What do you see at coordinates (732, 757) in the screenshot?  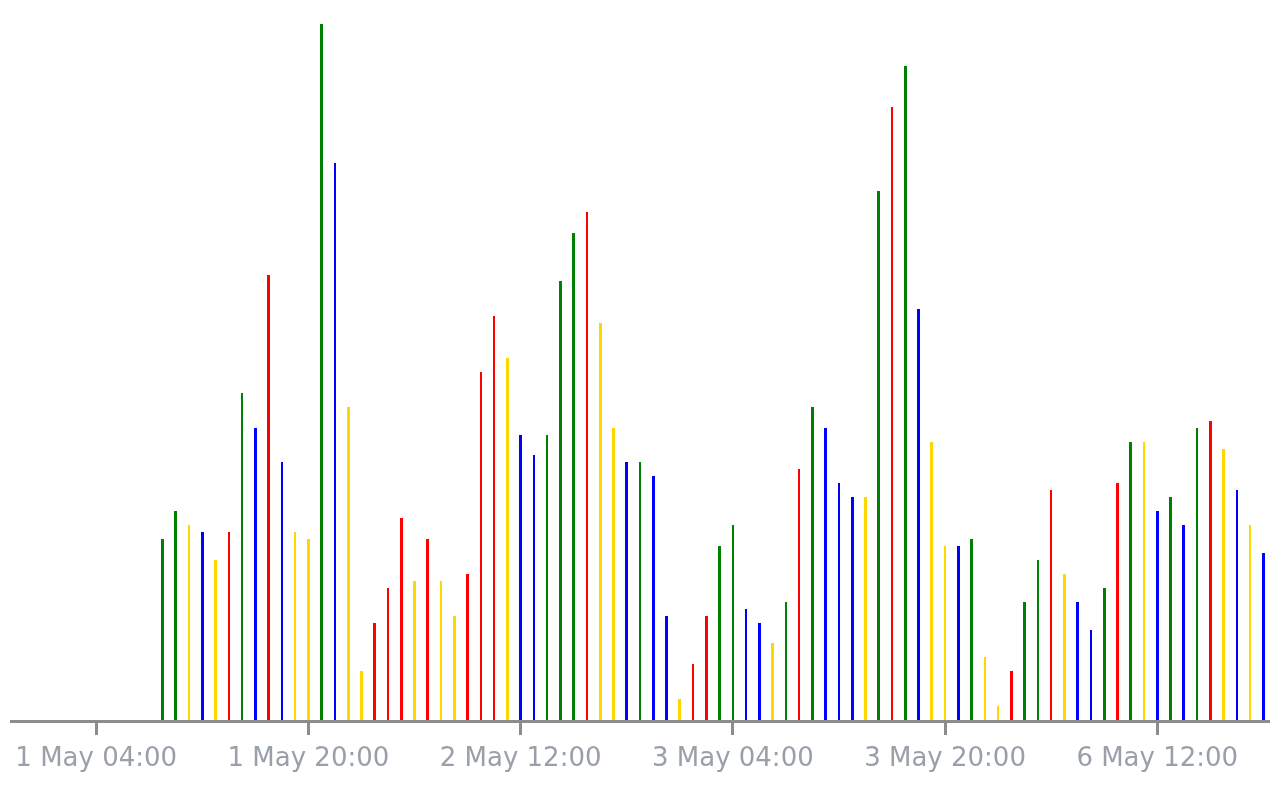 I see `x-tick-label: 3 May 04:00` at bounding box center [732, 757].